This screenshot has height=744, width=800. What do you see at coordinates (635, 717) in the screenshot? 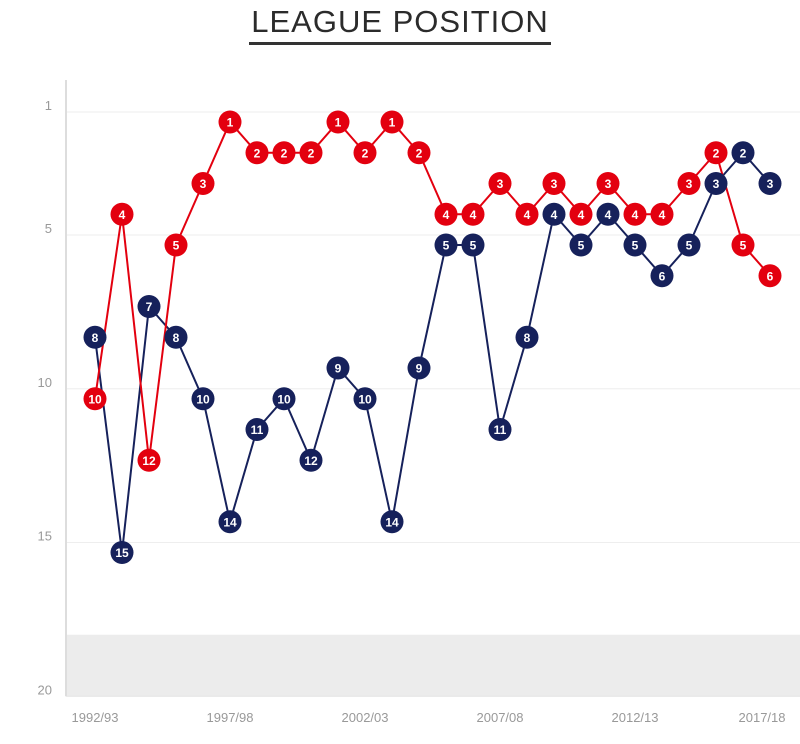
I see `x-tick-label: 2012/13` at bounding box center [635, 717].